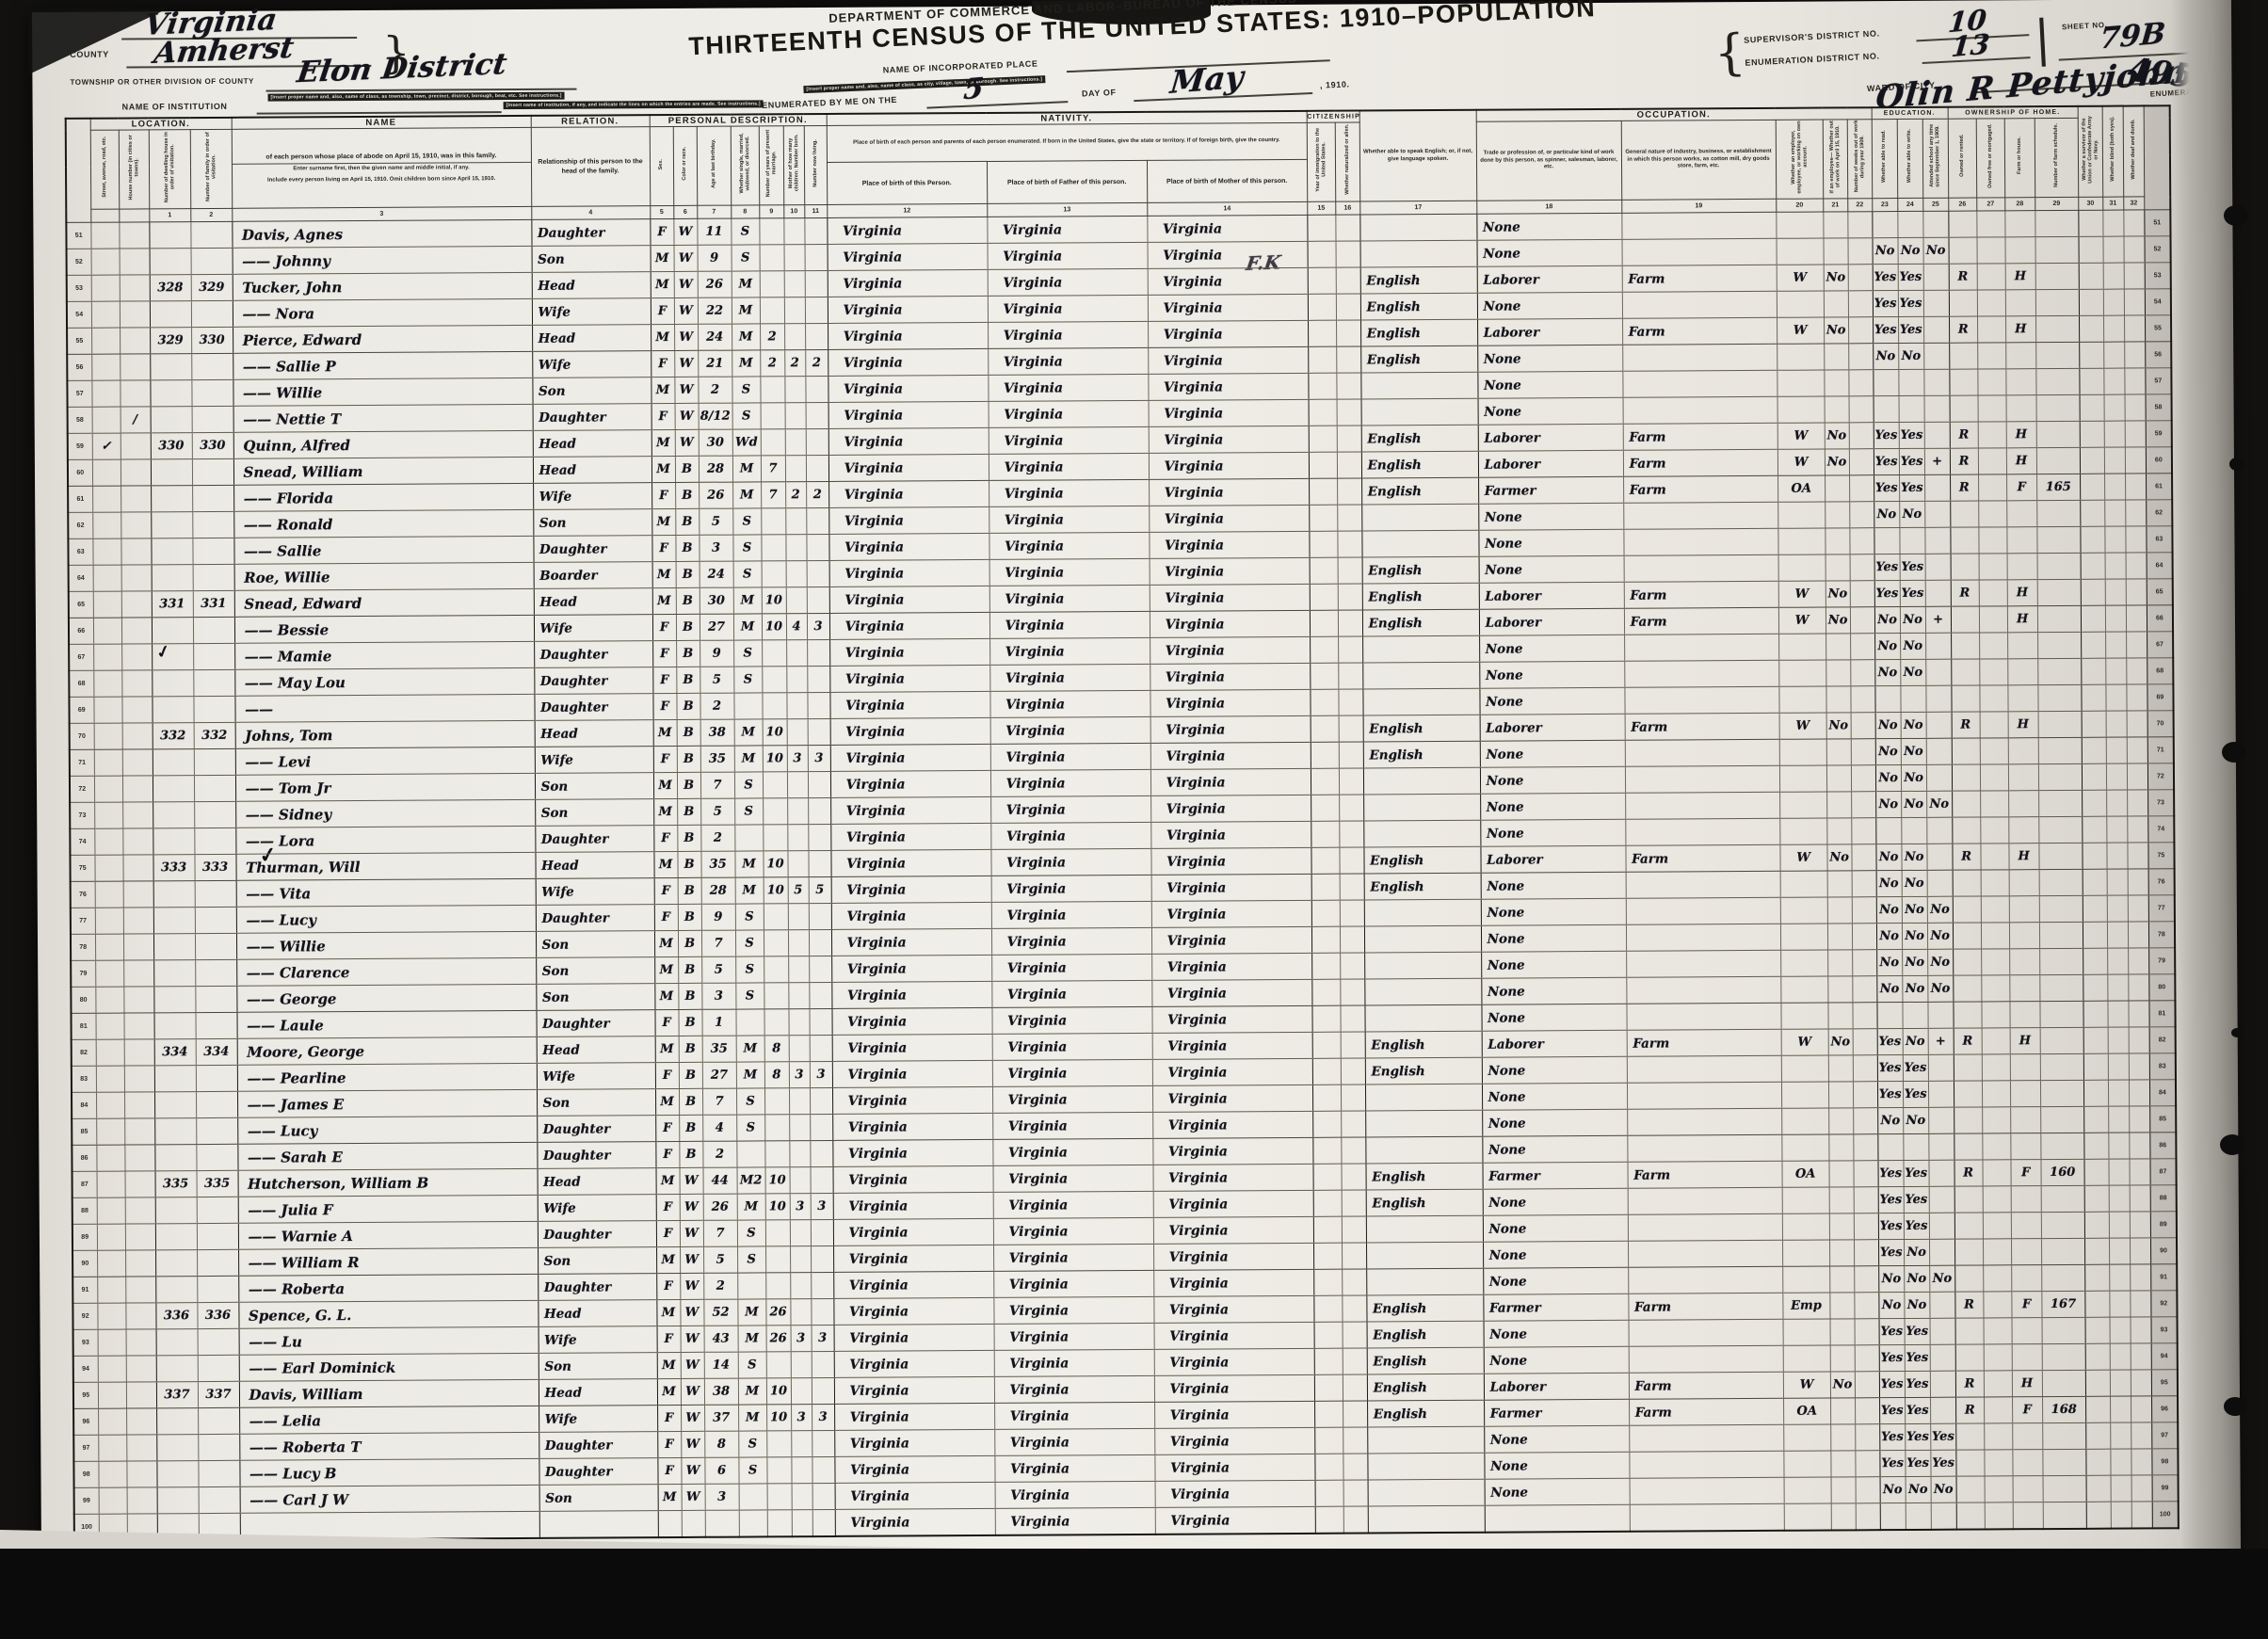  I want to click on header-family: Number of family in order of visitation., so click(211, 169).